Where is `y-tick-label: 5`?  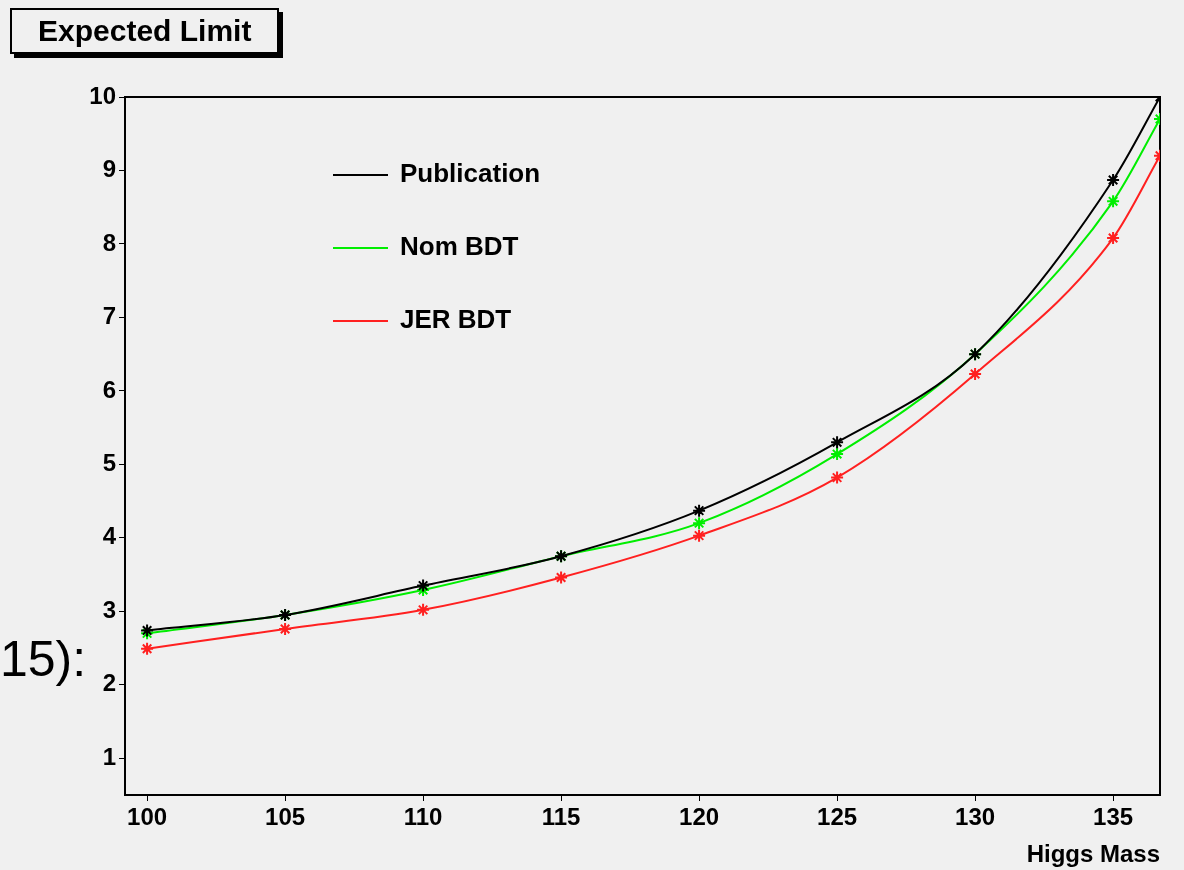 y-tick-label: 5 is located at coordinates (109, 462).